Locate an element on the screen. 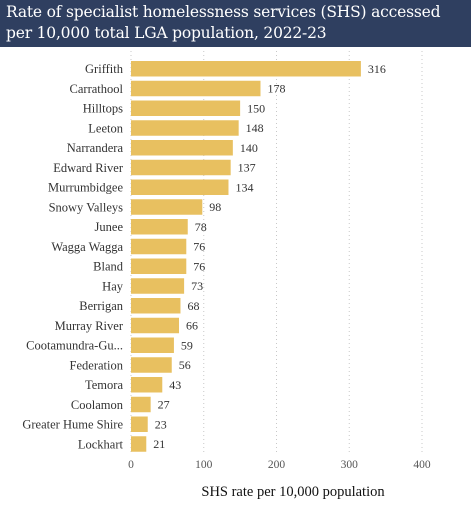  category-label: Griffith is located at coordinates (104, 69).